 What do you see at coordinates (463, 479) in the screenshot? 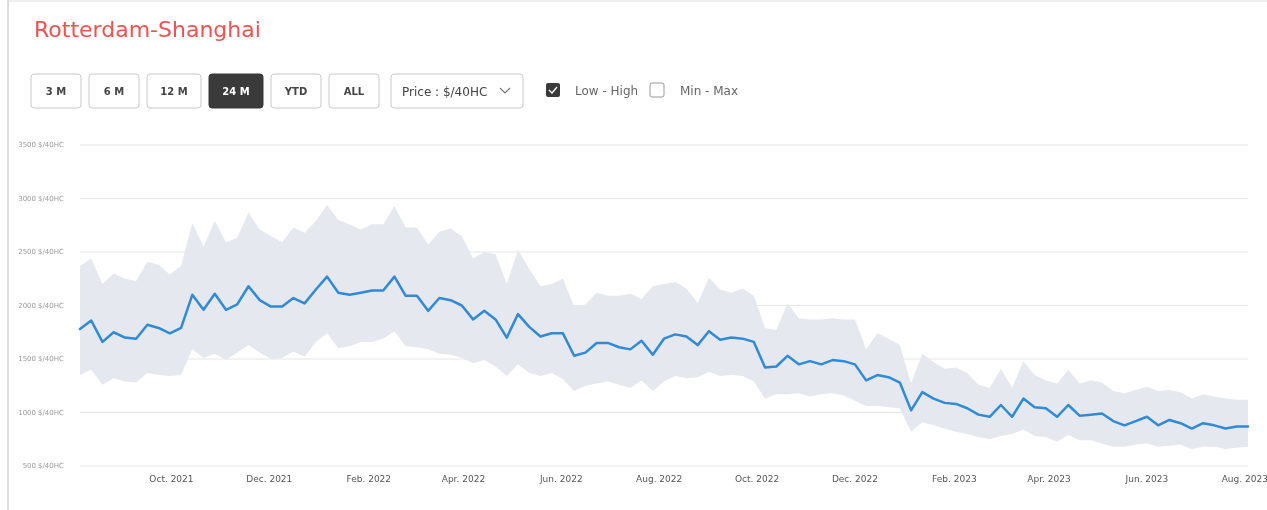
I see `x-tick-label: Apr. 2022` at bounding box center [463, 479].